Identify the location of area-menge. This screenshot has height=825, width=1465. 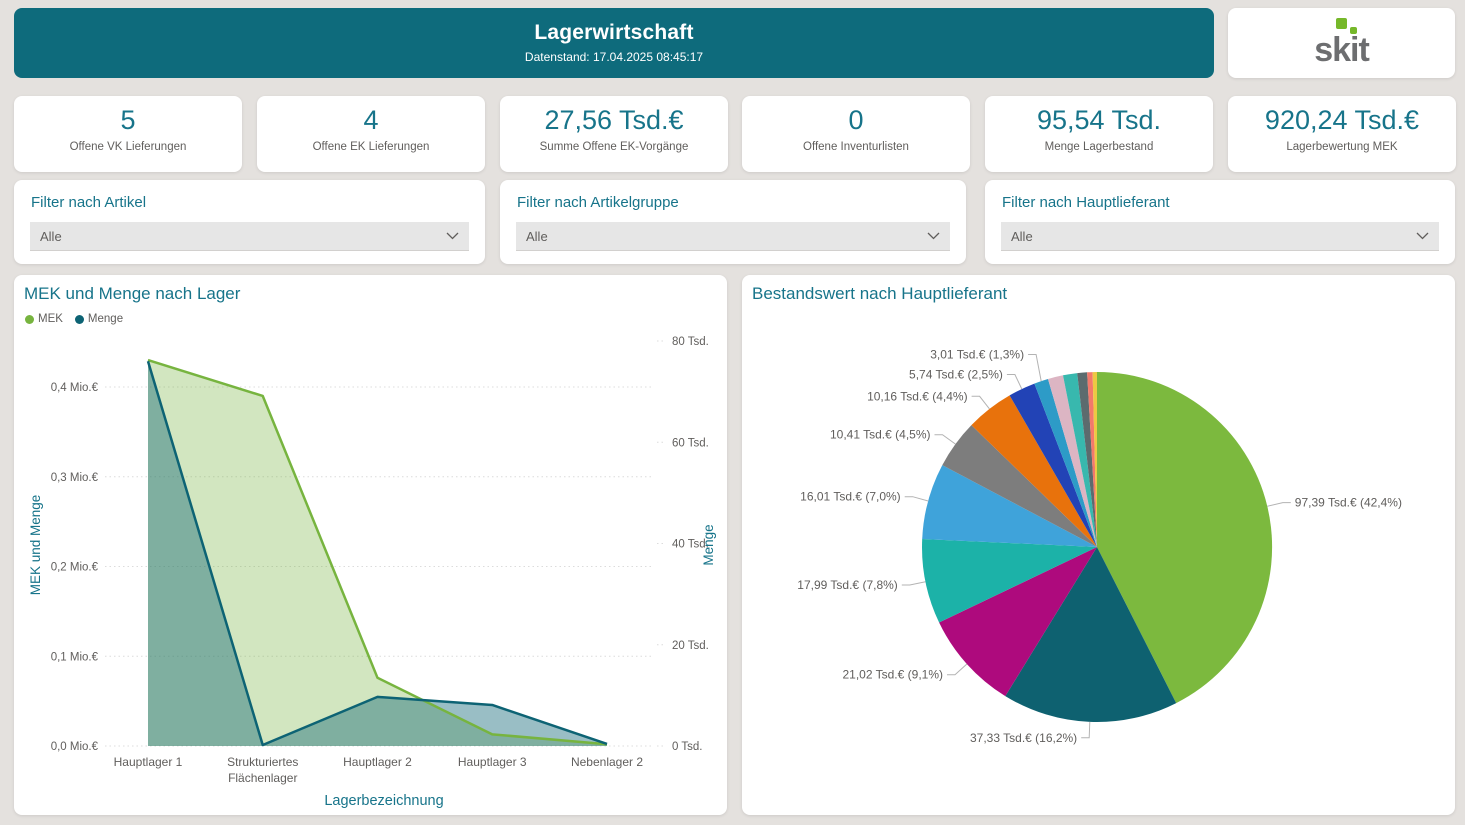
(377, 553).